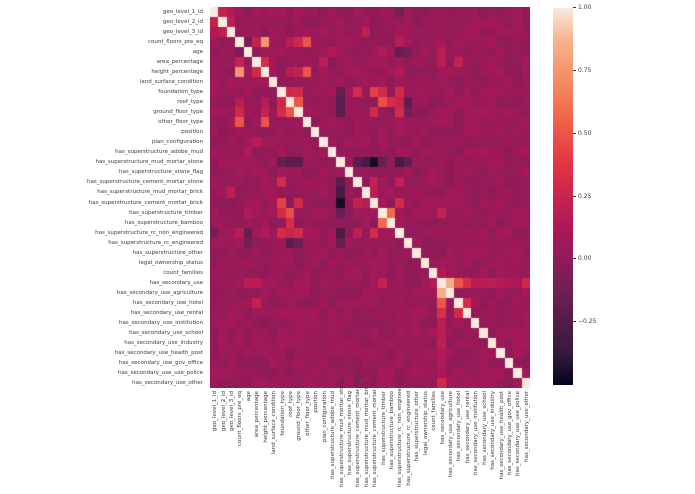 The image size is (695, 494). What do you see at coordinates (585, 196) in the screenshot?
I see `colorbar-tick-value: 0.25` at bounding box center [585, 196].